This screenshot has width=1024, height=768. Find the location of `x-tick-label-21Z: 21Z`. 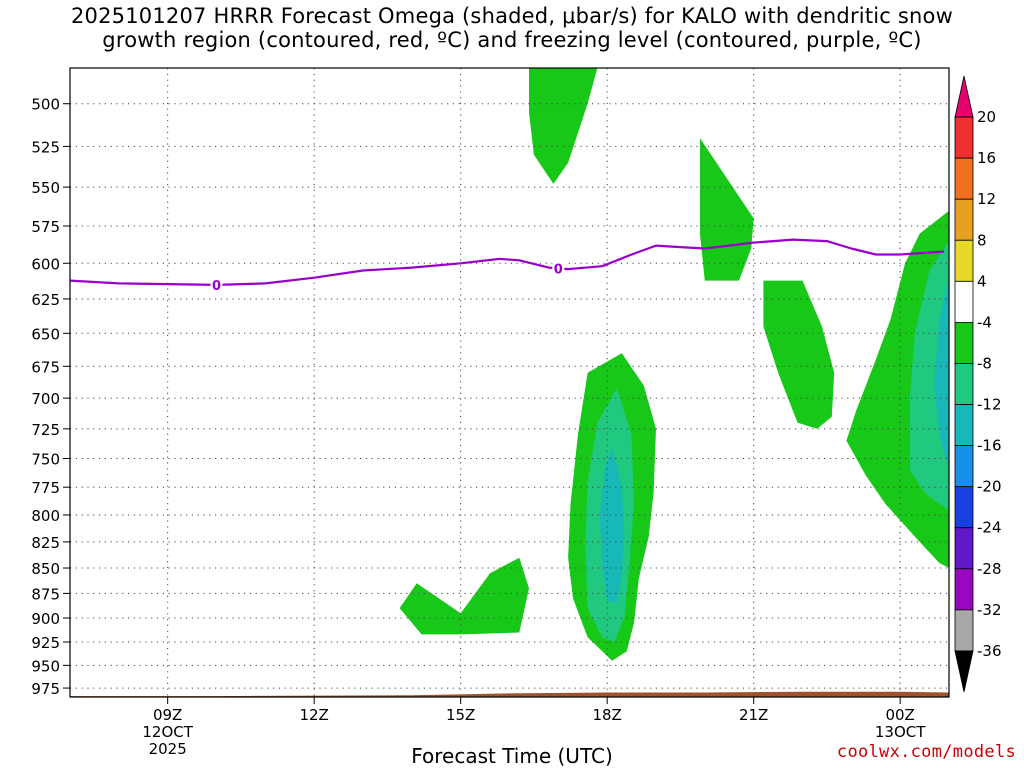

x-tick-label-21Z: 21Z is located at coordinates (753, 715).